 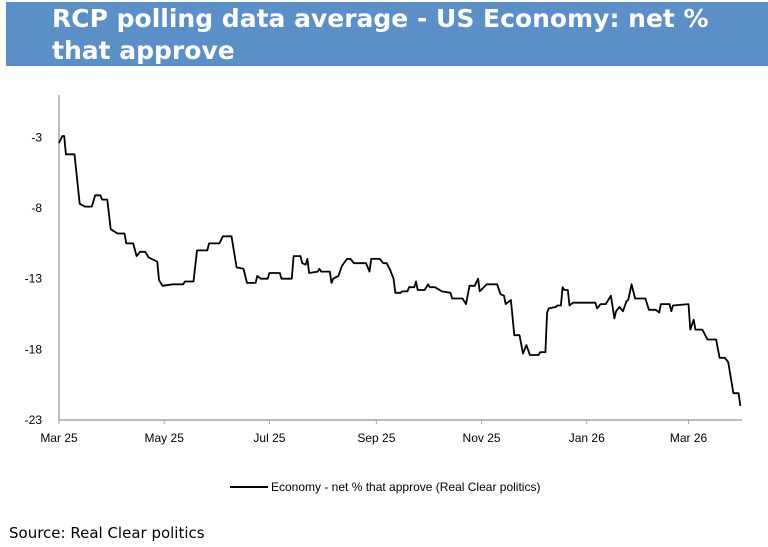 What do you see at coordinates (376, 438) in the screenshot?
I see `x-tick-label: Sep 25` at bounding box center [376, 438].